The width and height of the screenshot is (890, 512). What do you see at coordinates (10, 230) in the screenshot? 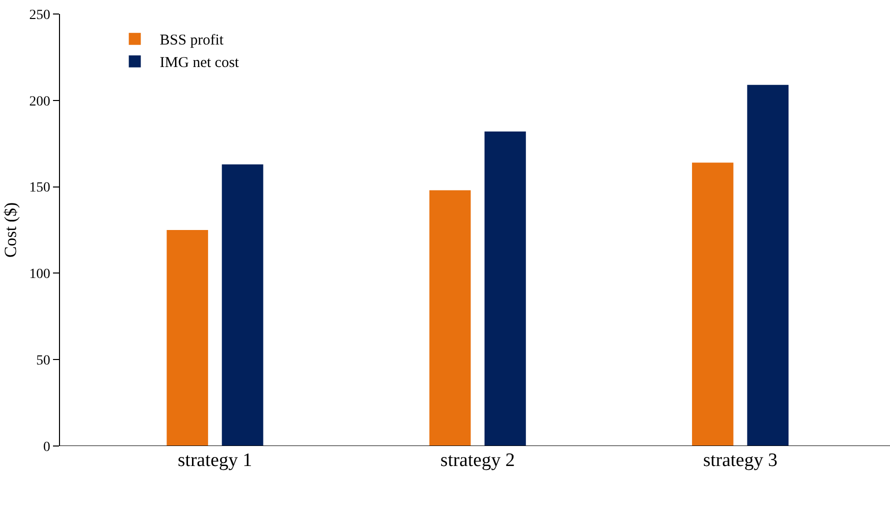
I see `y-axis-title: Cost ($)` at bounding box center [10, 230].